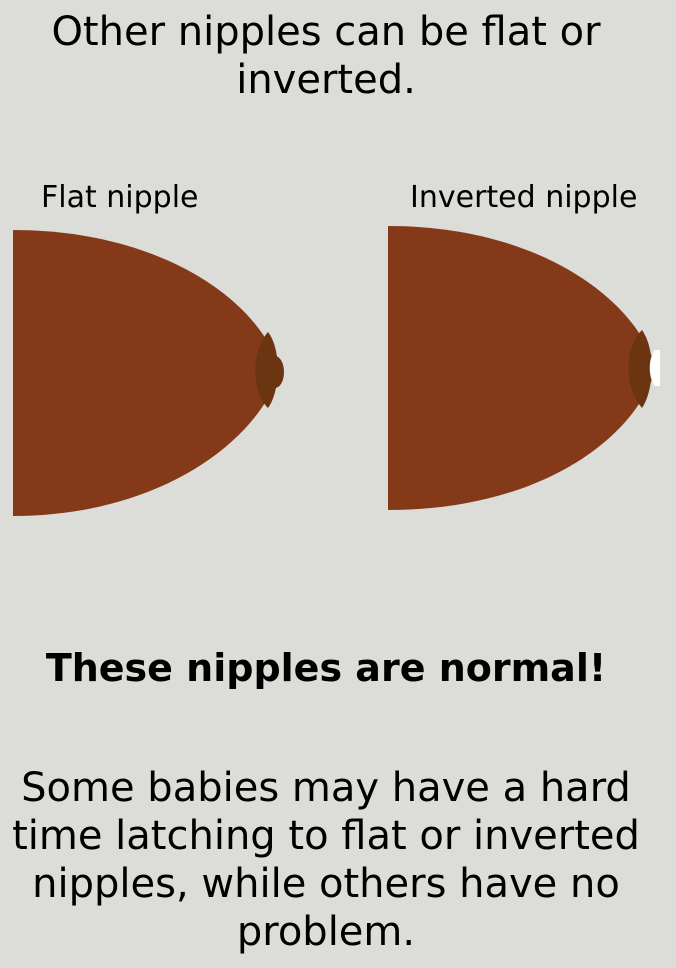 This screenshot has width=676, height=968. I want to click on flat-nipple-label: Flat nipple, so click(120, 197).